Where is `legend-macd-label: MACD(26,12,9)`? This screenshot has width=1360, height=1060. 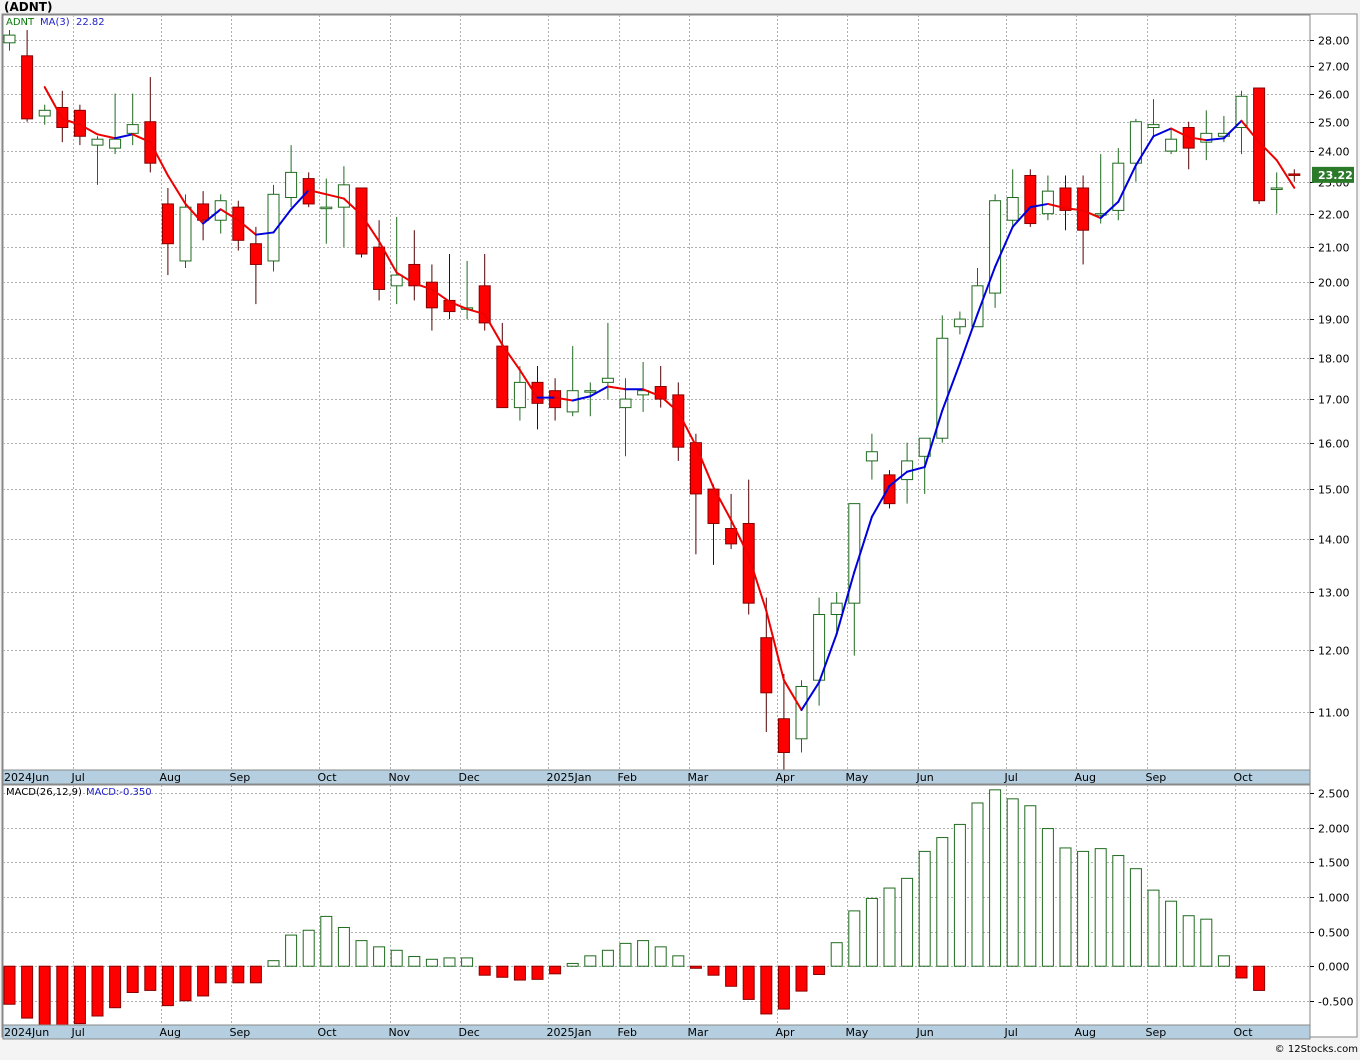 legend-macd-label: MACD(26,12,9) is located at coordinates (44, 792).